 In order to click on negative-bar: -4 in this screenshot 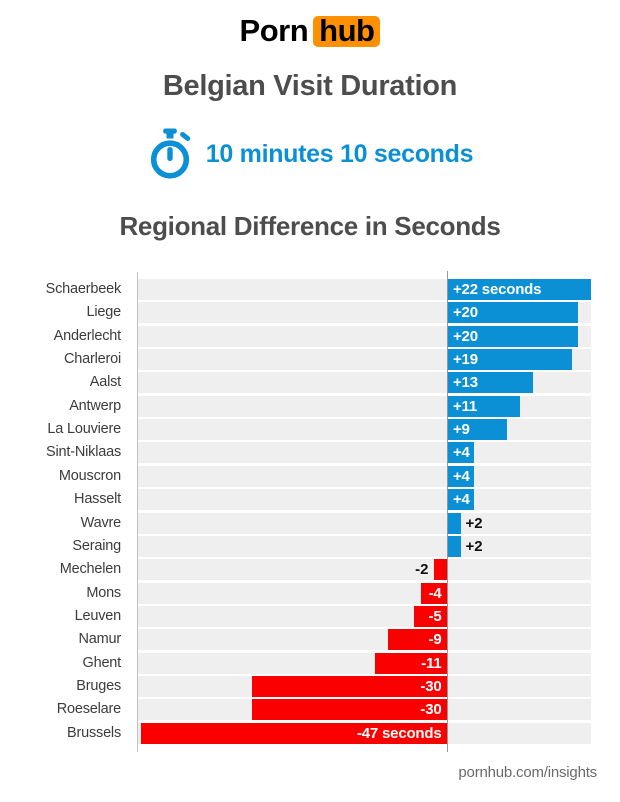, I will do `click(433, 593)`.